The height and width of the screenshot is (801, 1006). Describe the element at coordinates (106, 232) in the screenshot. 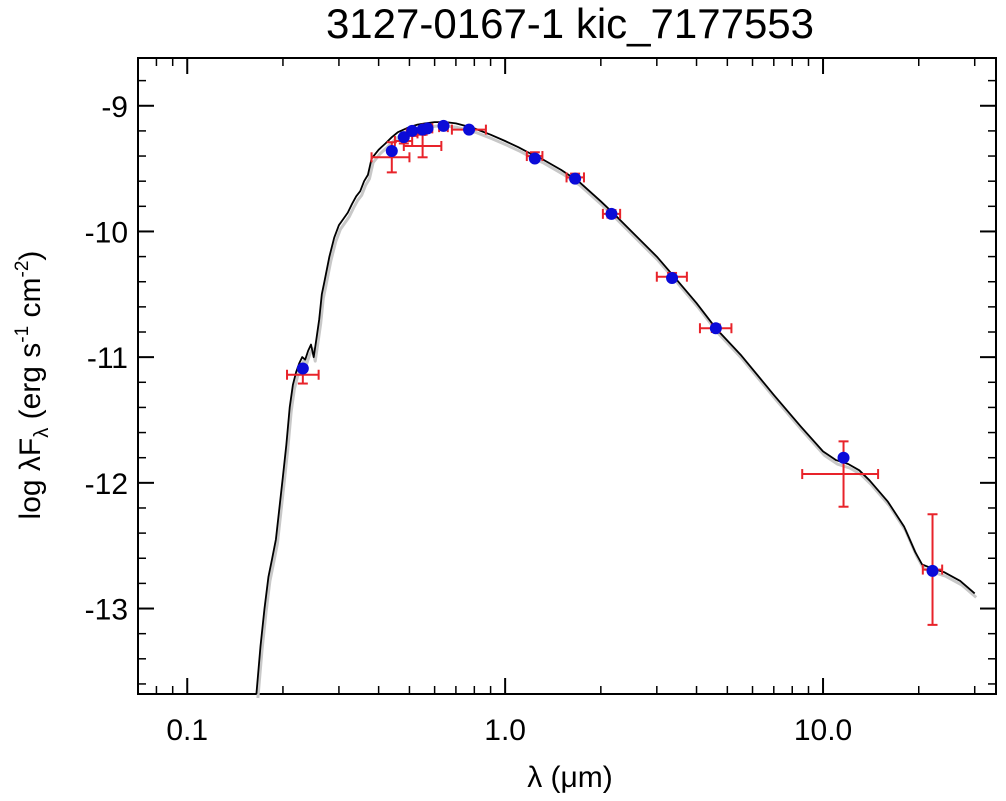

I see `y-tick-label: -10` at that location.